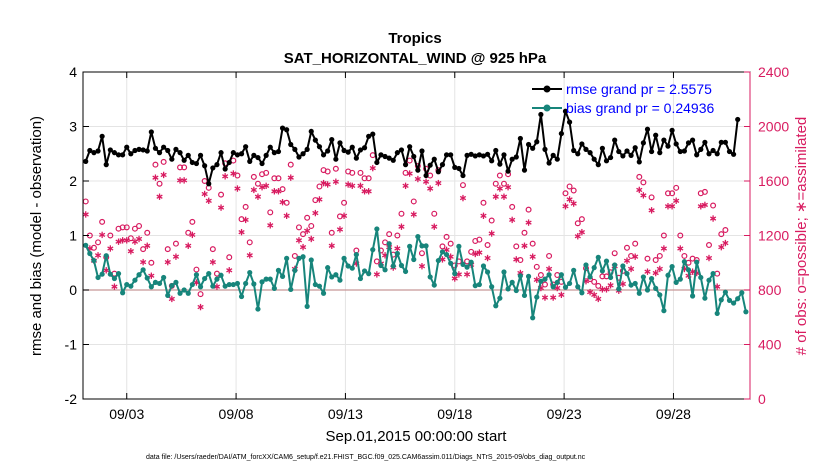  I want to click on legend-rmse-label: rmse grand pr = 2.5575, so click(639, 89).